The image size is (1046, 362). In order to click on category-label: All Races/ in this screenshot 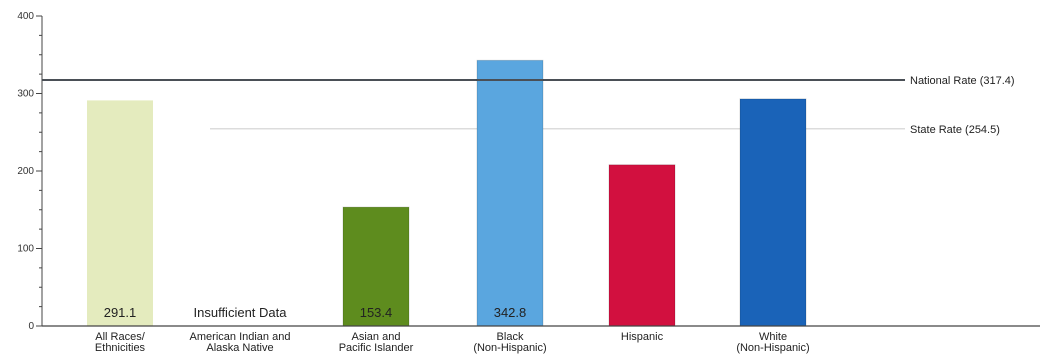, I will do `click(120, 337)`.